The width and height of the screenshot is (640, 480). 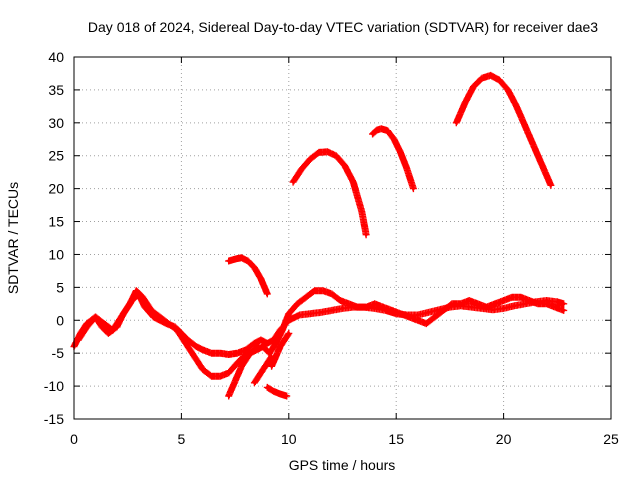 I want to click on series-arc-c, so click(x=393, y=159).